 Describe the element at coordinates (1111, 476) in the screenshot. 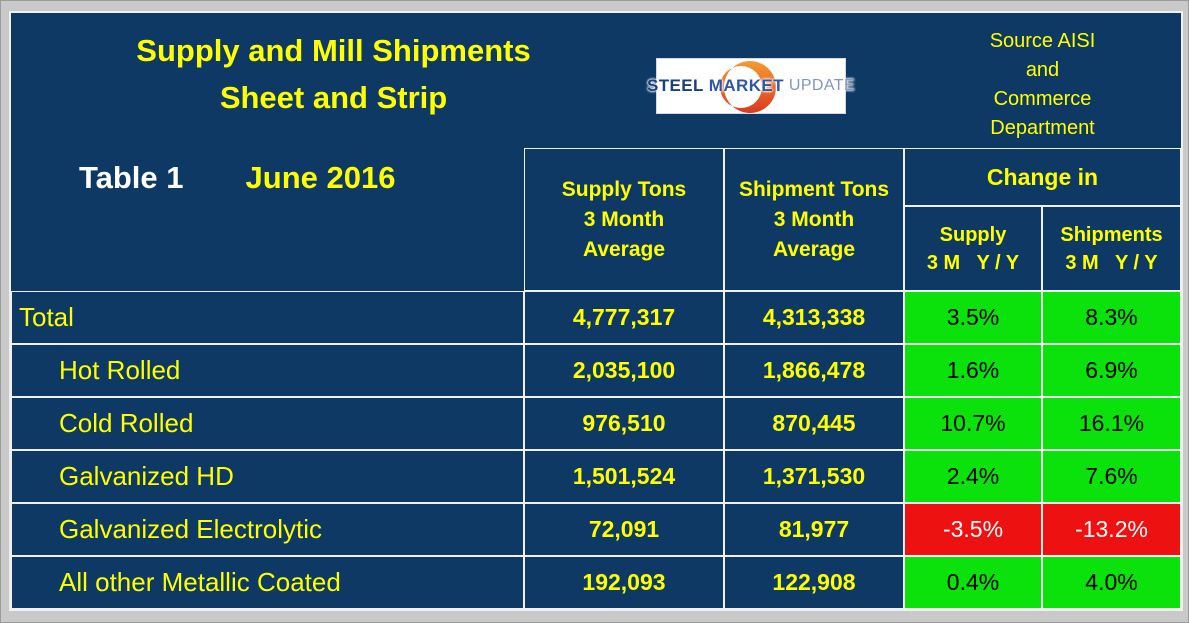

I see `shipment-change-cell: 7.6%` at that location.